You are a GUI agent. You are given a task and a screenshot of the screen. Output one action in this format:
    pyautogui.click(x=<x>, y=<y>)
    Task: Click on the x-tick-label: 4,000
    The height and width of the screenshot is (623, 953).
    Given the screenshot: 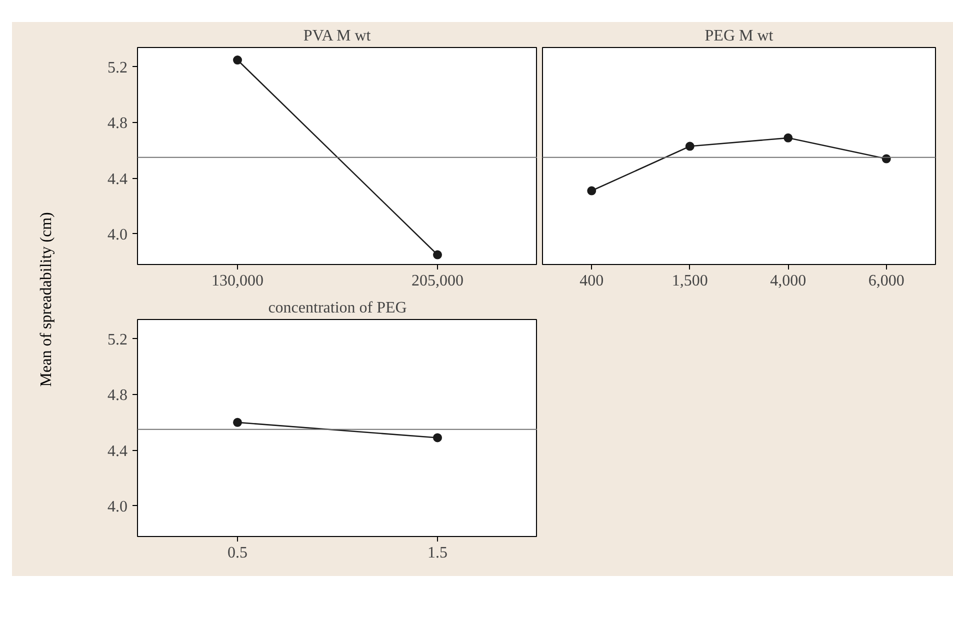 What is the action you would take?
    pyautogui.click(x=788, y=281)
    